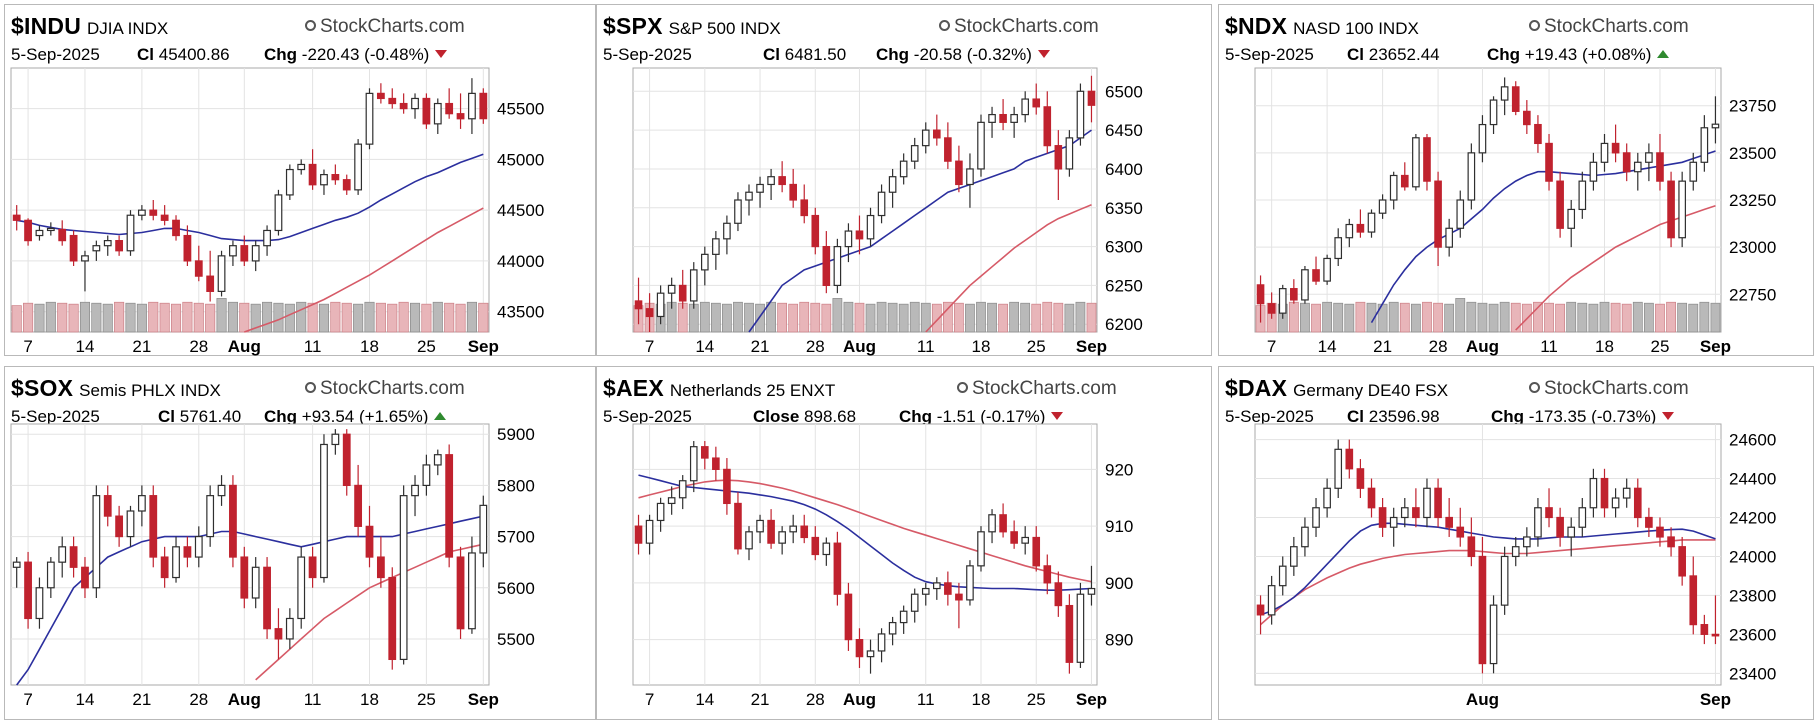  What do you see at coordinates (1124, 130) in the screenshot?
I see `y-tick-label: 6450` at bounding box center [1124, 130].